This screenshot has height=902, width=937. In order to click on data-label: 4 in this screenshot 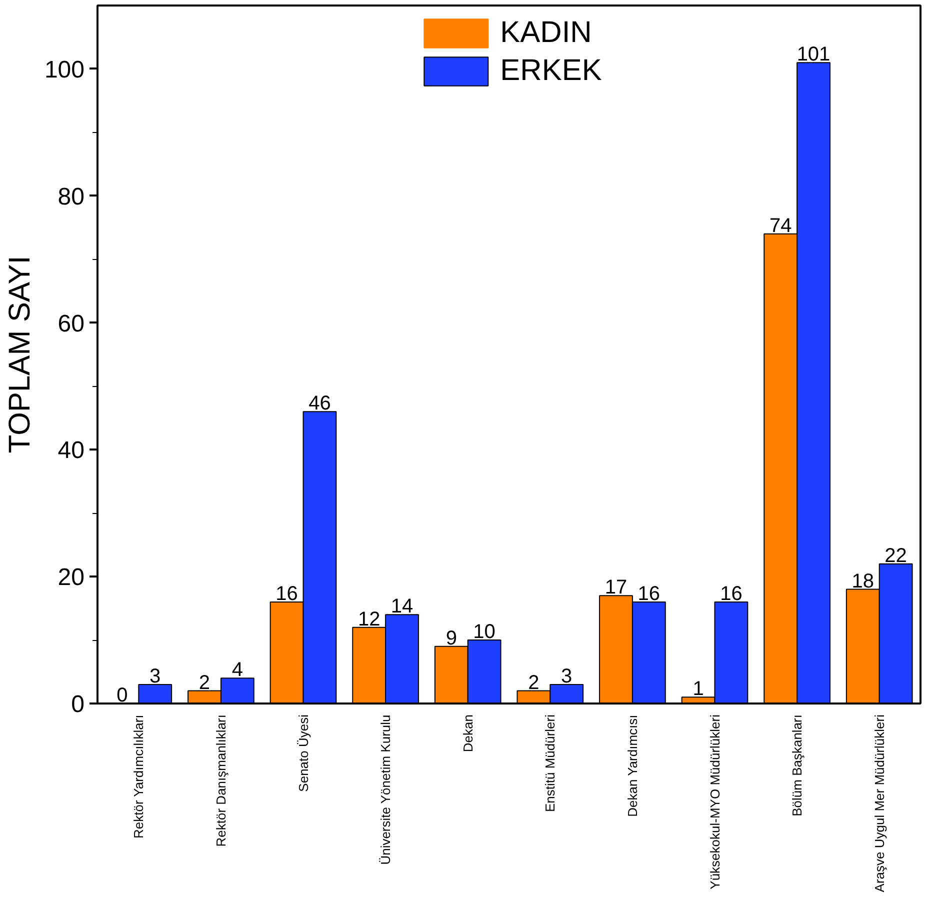, I will do `click(237, 670)`.